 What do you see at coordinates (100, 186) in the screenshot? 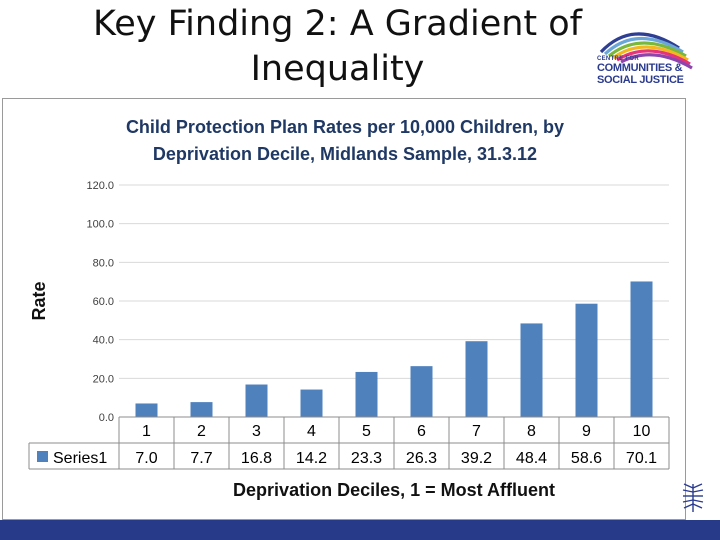
I see `y-tick-label: 120.0` at bounding box center [100, 186].